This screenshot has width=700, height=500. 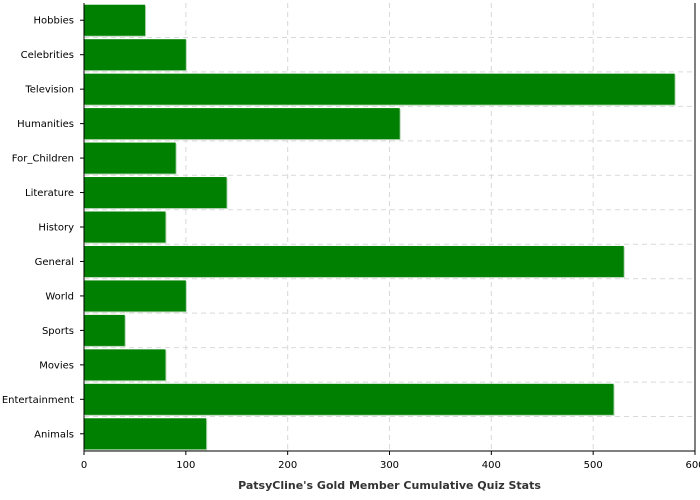 What do you see at coordinates (135, 55) in the screenshot?
I see `bar-Celebrities` at bounding box center [135, 55].